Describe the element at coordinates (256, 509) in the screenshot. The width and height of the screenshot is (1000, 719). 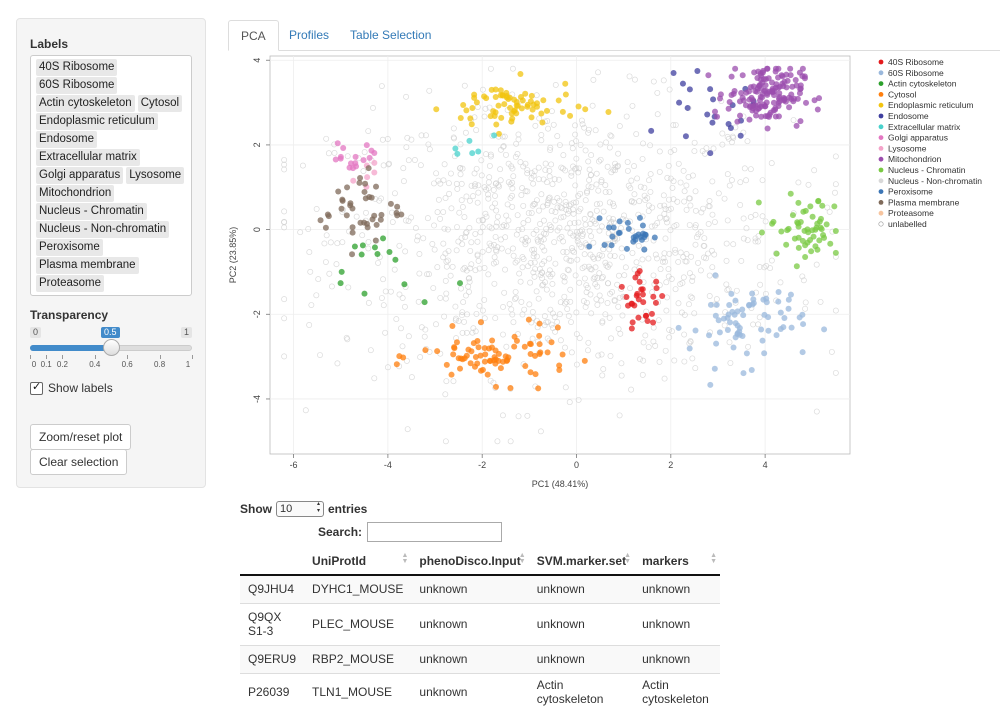
I see `show-label: Show` at that location.